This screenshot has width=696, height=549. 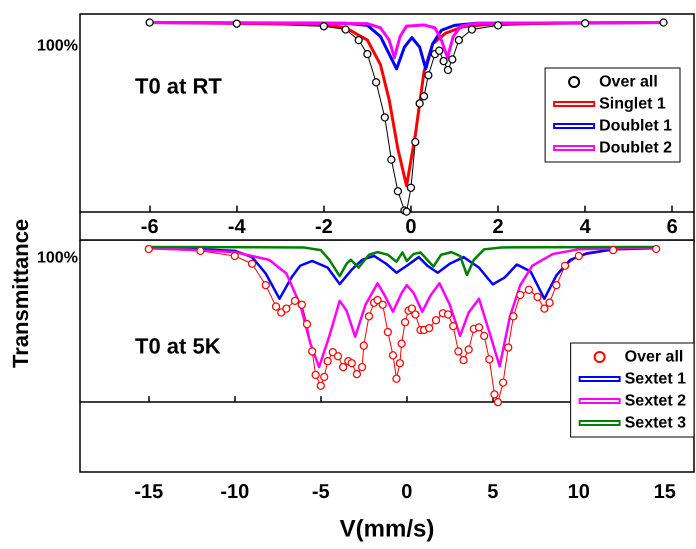 What do you see at coordinates (492, 492) in the screenshot?
I see `x-tick-label: 5` at bounding box center [492, 492].